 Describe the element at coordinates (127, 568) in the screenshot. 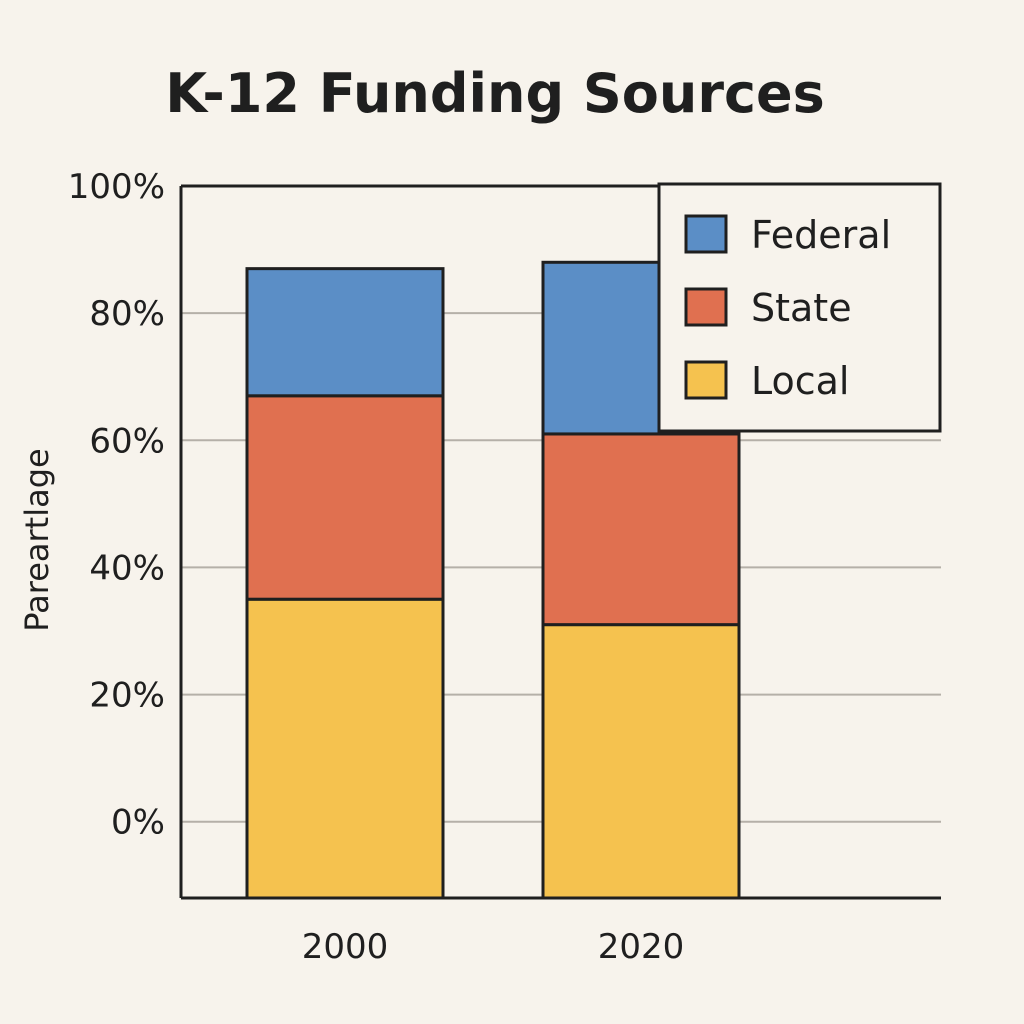

I see `y-tick-label: 40%` at that location.